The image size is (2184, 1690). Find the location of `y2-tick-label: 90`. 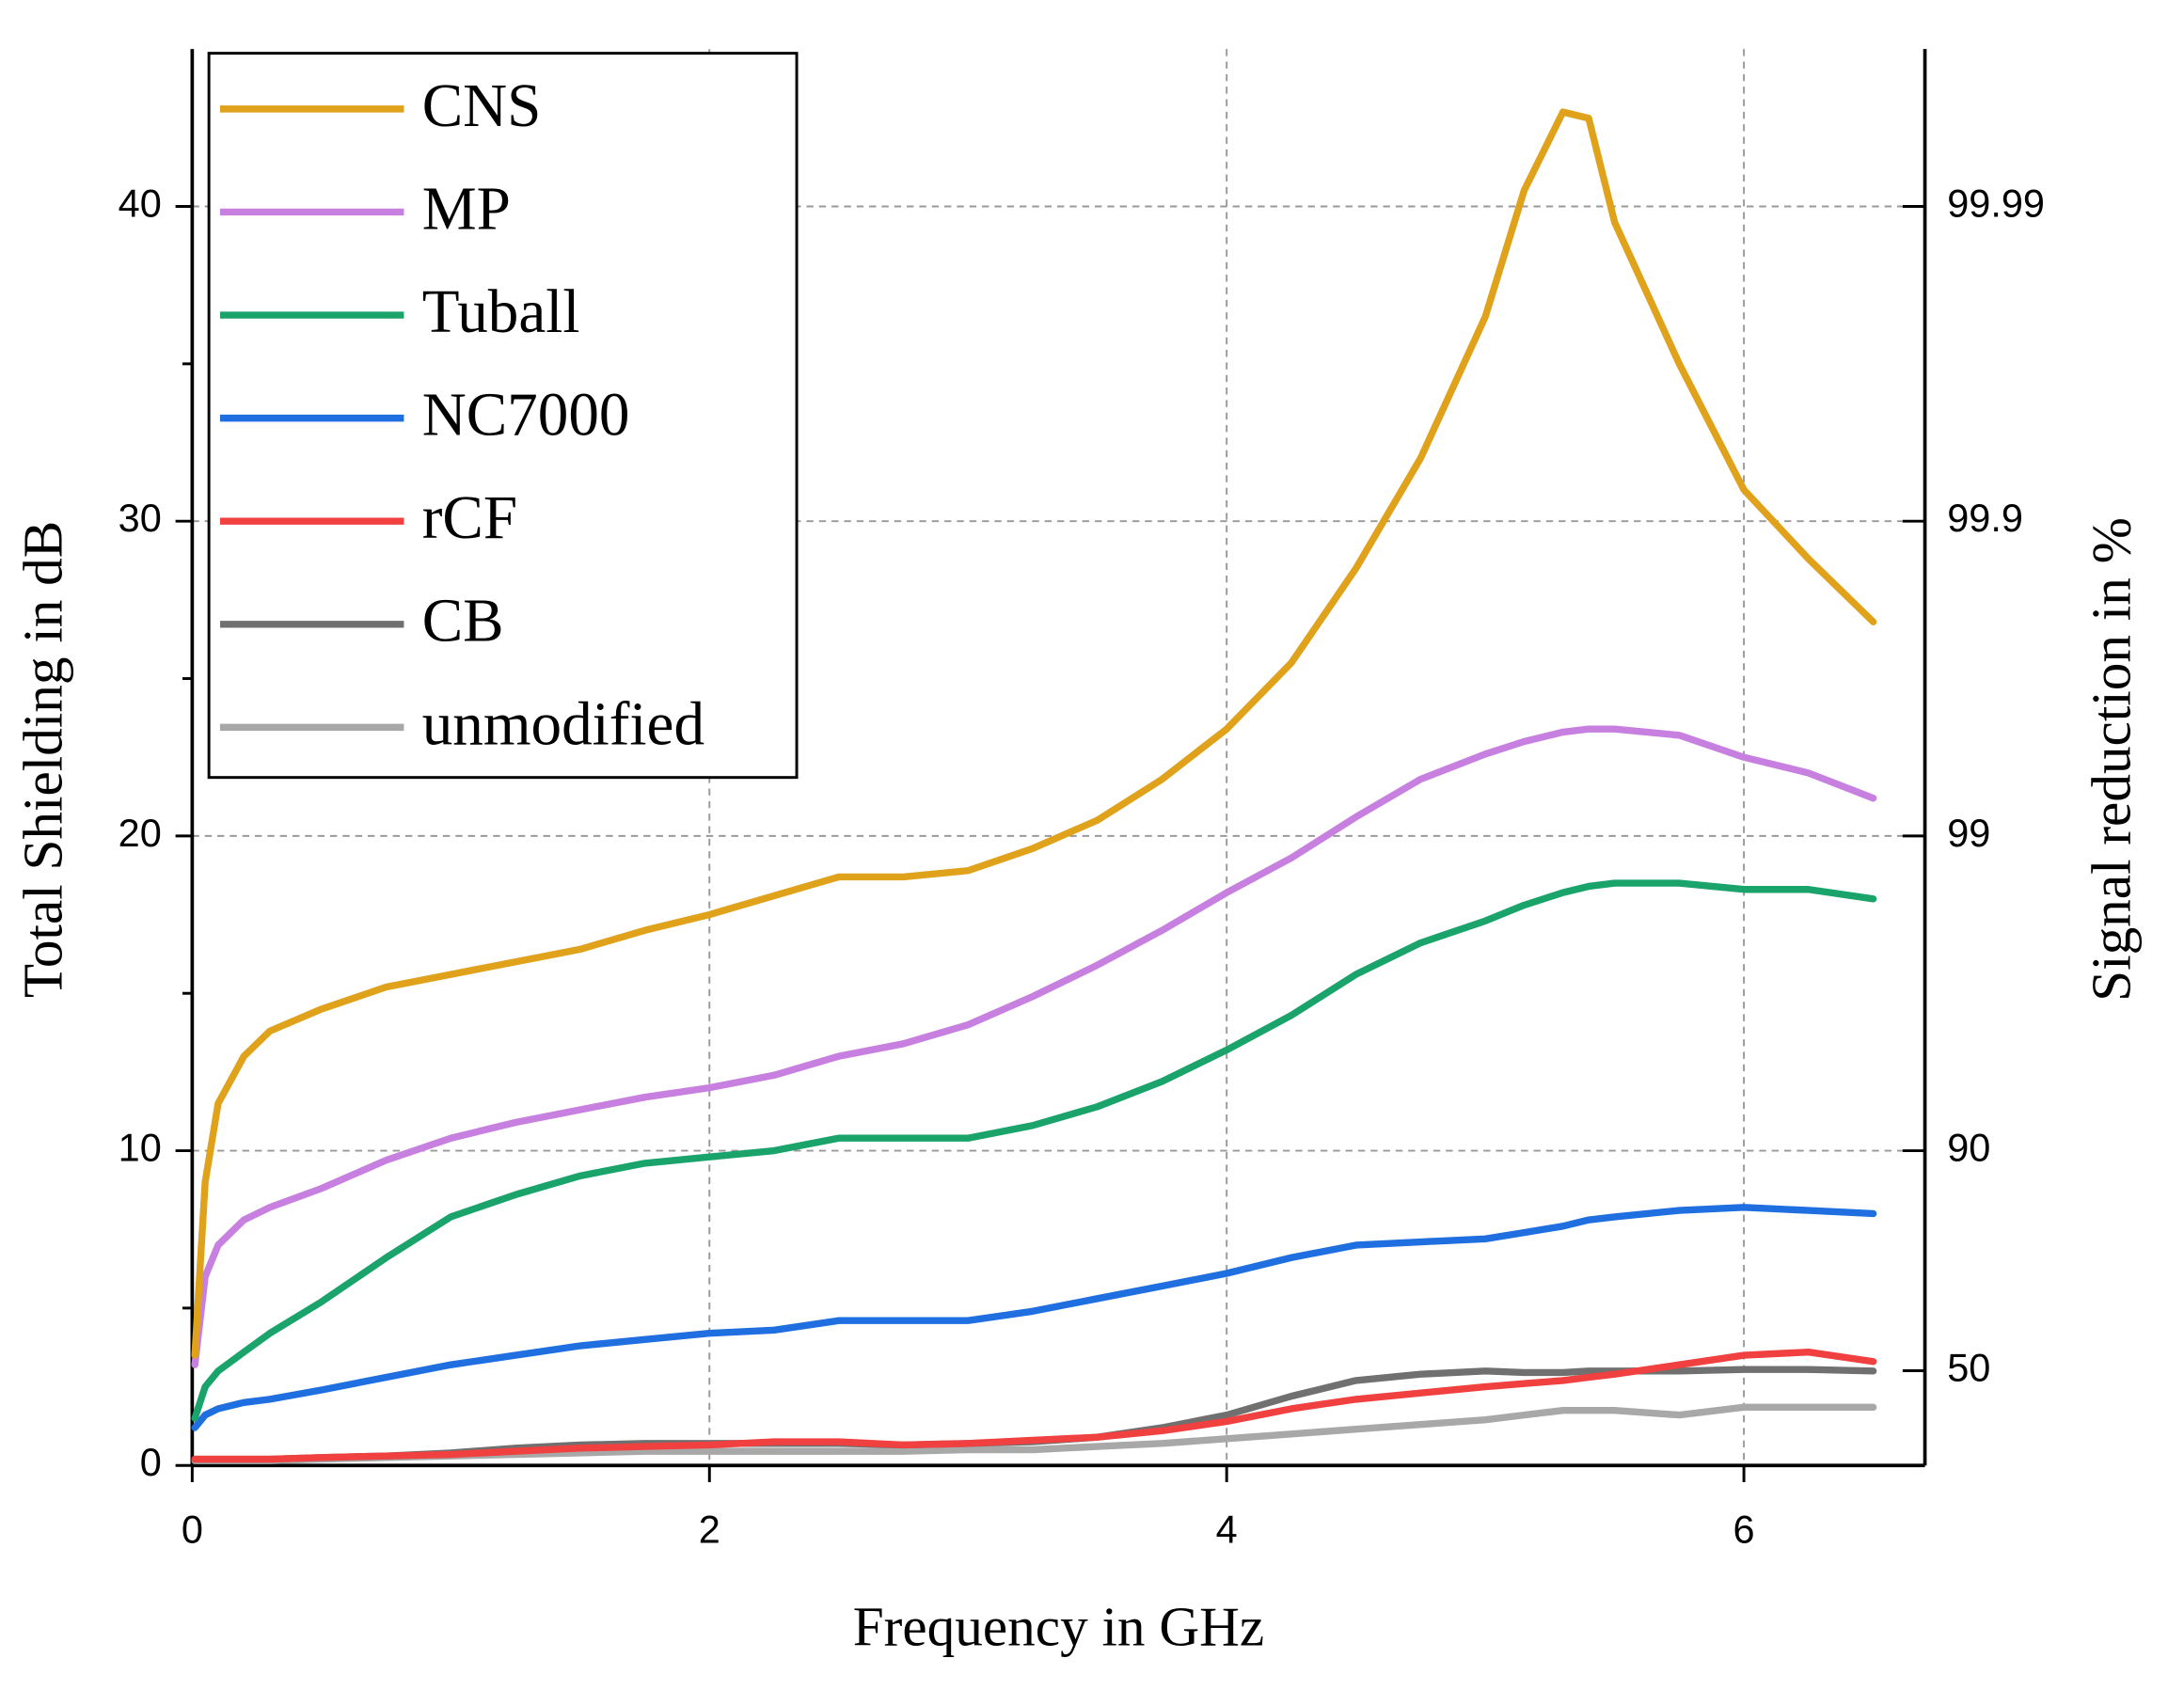

y2-tick-label: 90 is located at coordinates (1968, 1148).